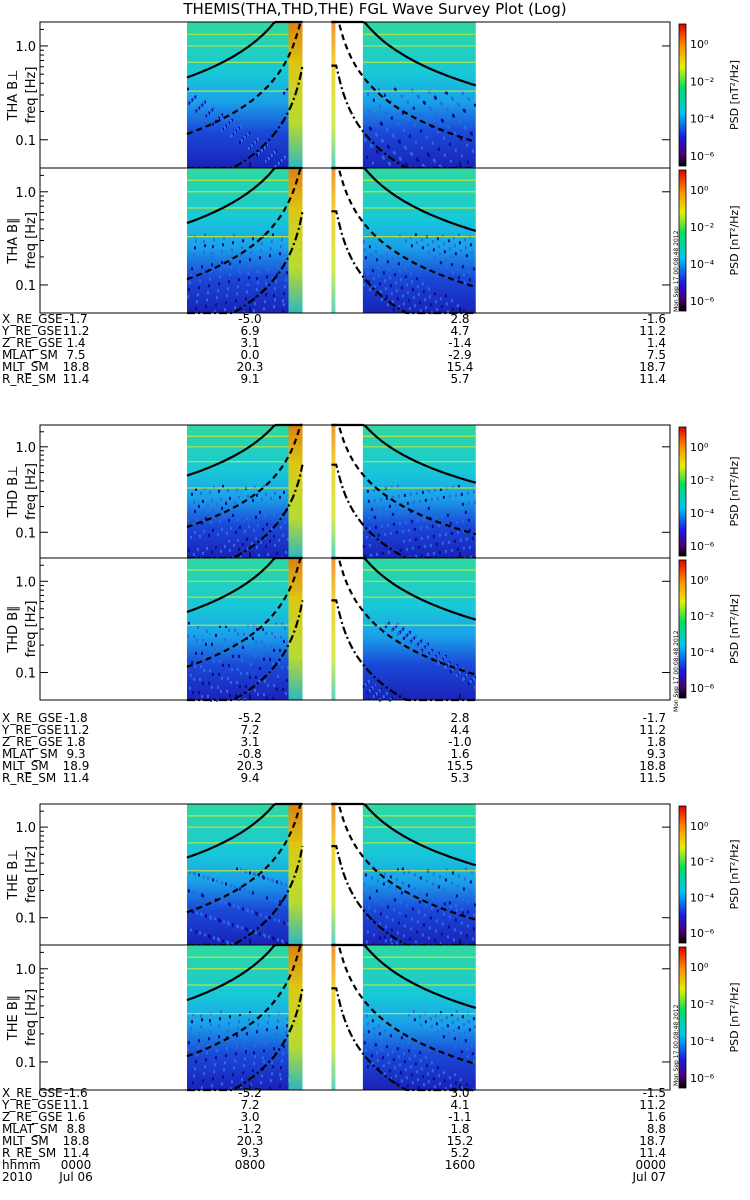 The width and height of the screenshot is (750, 1200). I want to click on panel-label: THD B⊥, so click(13, 491).